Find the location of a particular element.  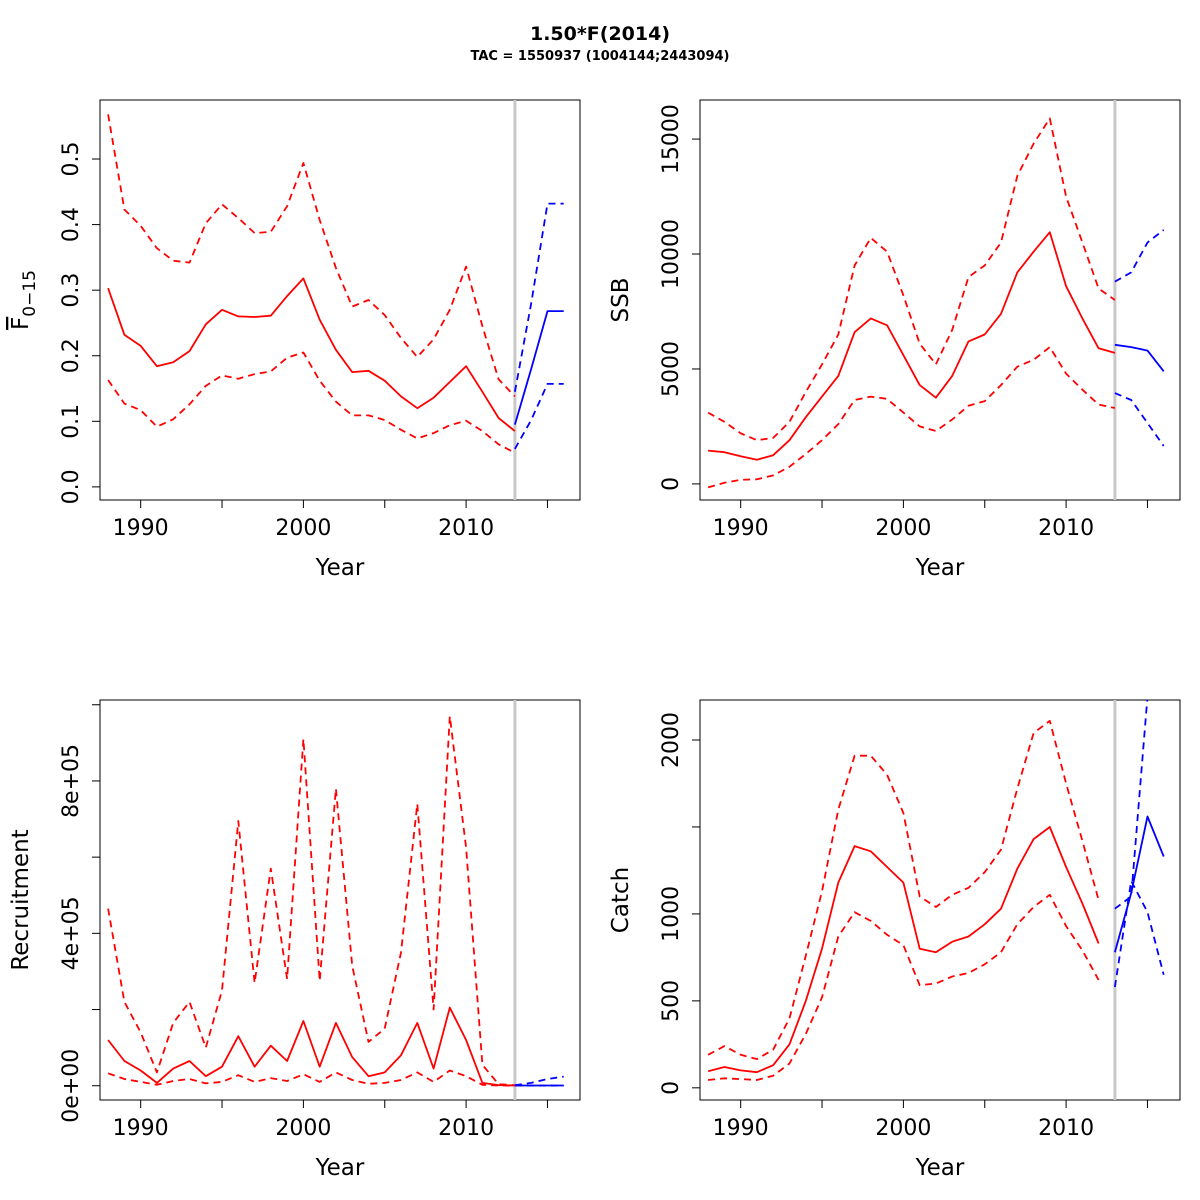

y-axis-label: Catch is located at coordinates (621, 900).